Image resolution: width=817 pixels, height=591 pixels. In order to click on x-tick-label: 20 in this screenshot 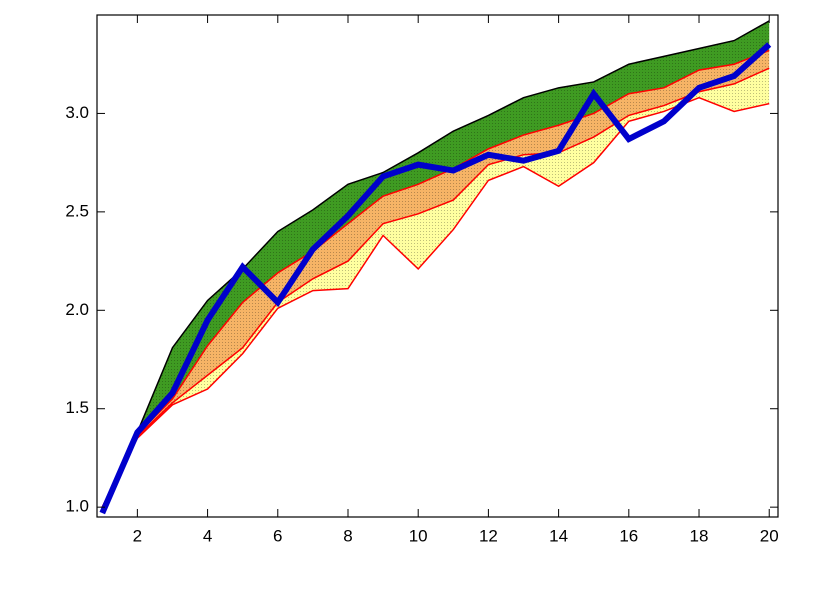, I will do `click(769, 535)`.